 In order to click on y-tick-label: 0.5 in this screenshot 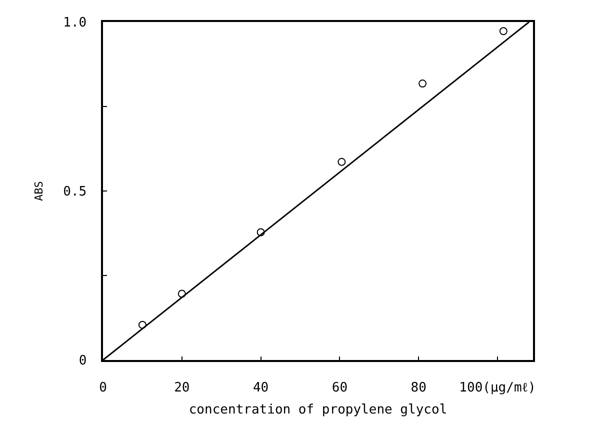, I will do `click(75, 192)`.